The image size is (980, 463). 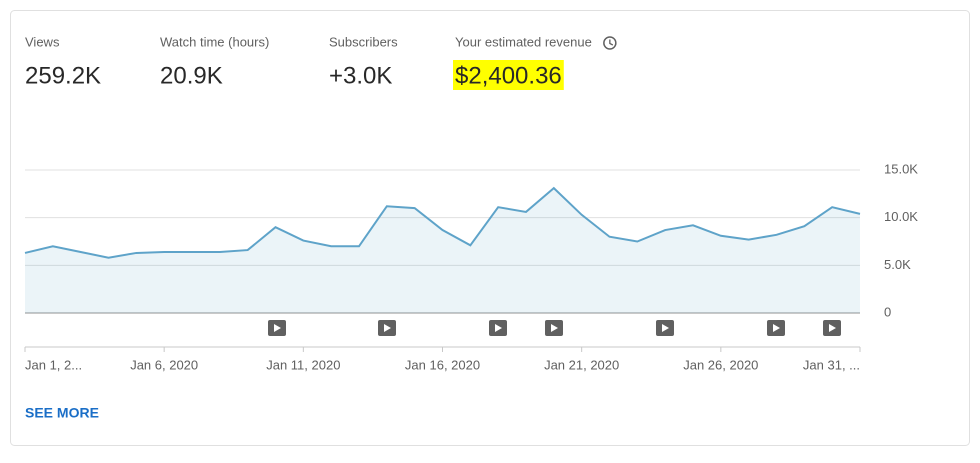 What do you see at coordinates (901, 168) in the screenshot?
I see `y-tick-label: 15.0K` at bounding box center [901, 168].